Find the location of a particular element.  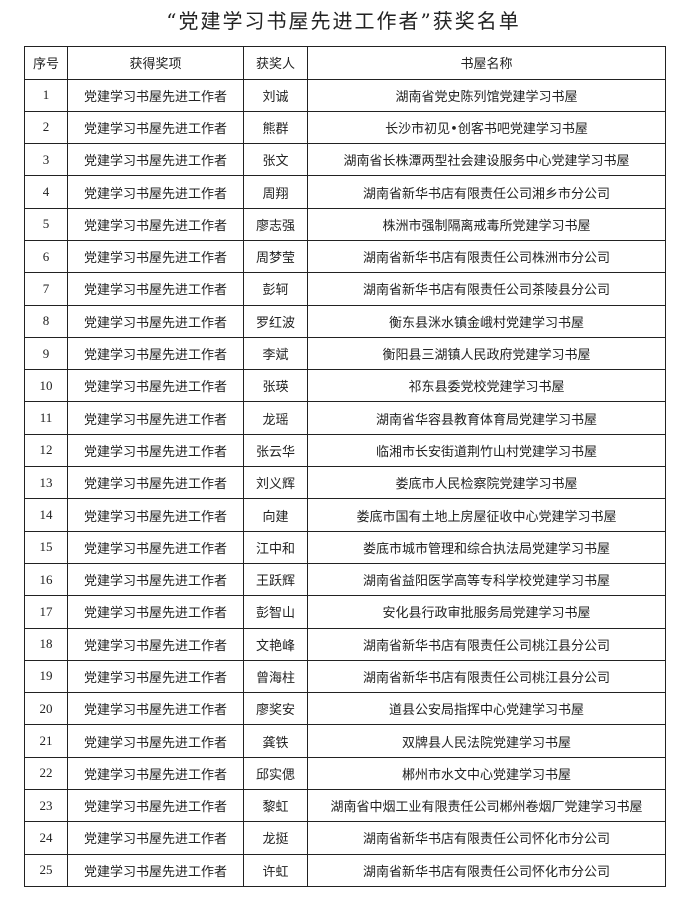

table-row: 25 党建学习书屋先进工作者 许虹 湖南省新华书店有限责任公司怀化市分公司 is located at coordinates (345, 870).